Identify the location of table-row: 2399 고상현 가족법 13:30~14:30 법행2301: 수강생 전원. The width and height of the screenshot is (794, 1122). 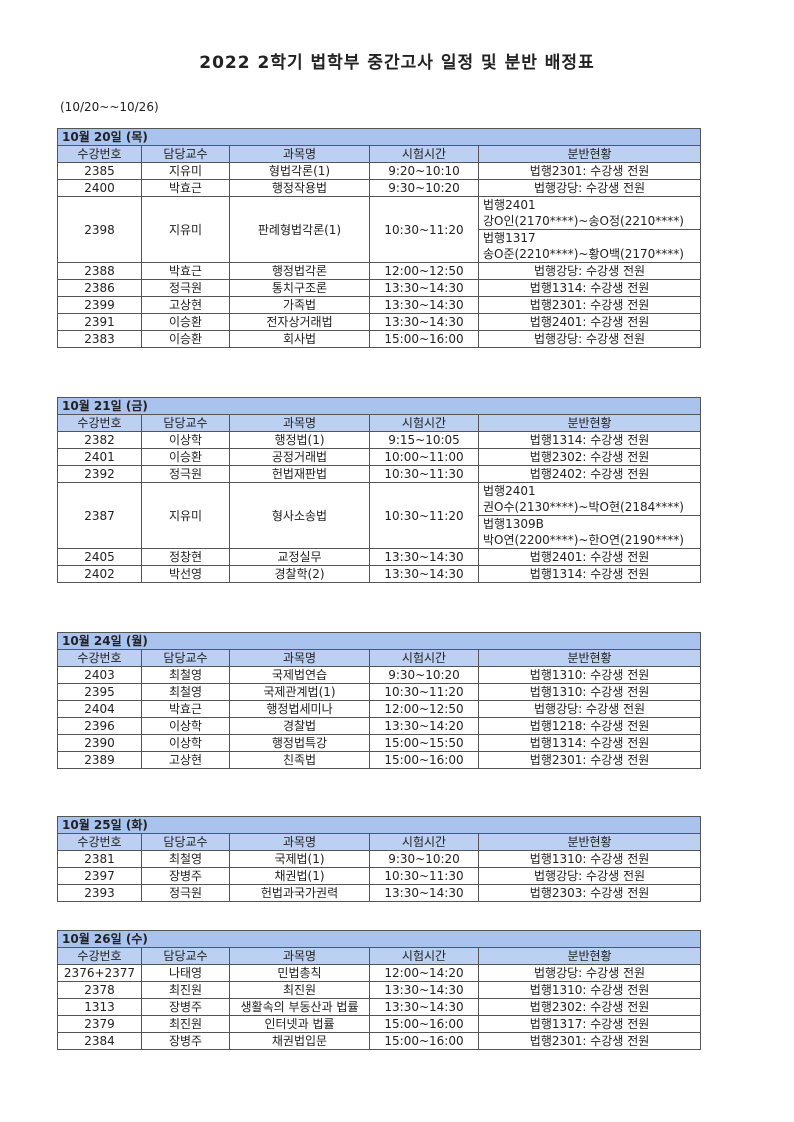
(379, 305).